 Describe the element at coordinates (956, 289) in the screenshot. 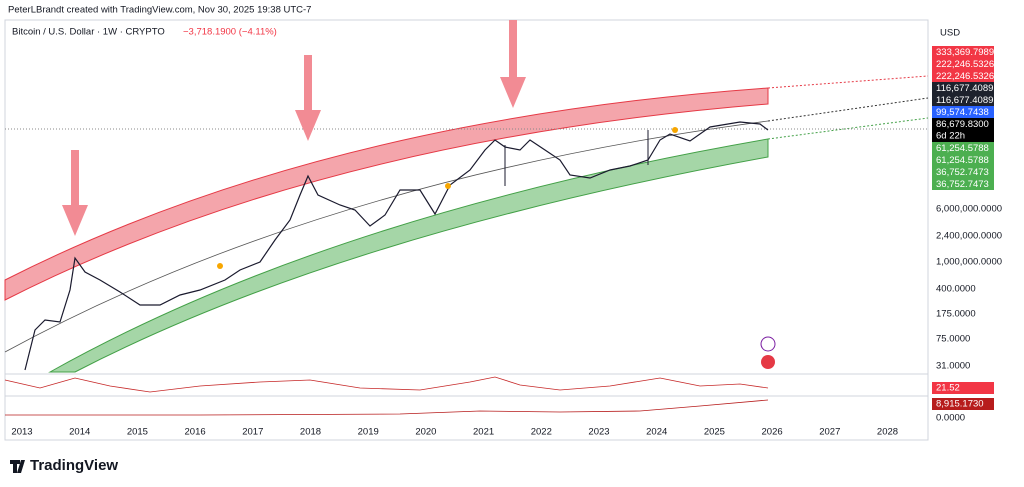

I see `price-tick: 400.0000` at that location.